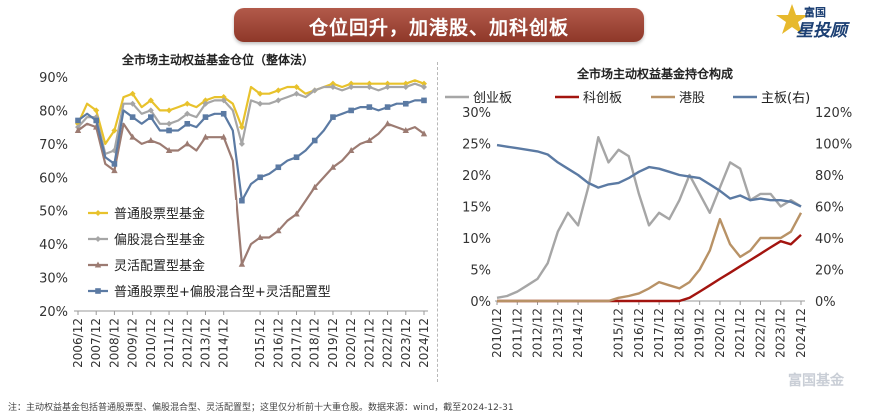  I want to click on chart2-legend-label: 港股, so click(692, 98).